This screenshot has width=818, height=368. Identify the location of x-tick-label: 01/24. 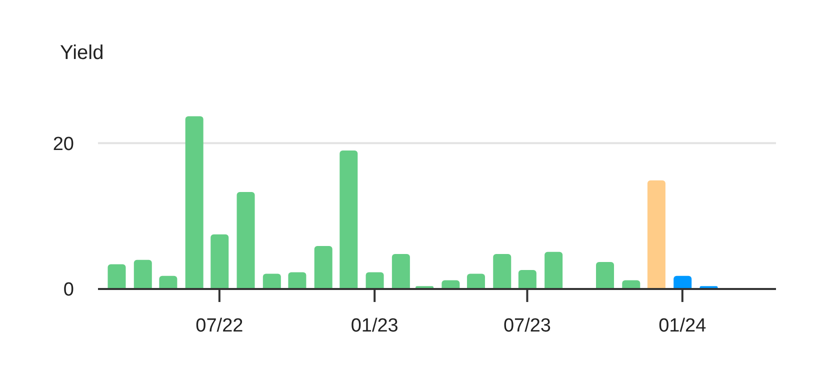
(682, 325).